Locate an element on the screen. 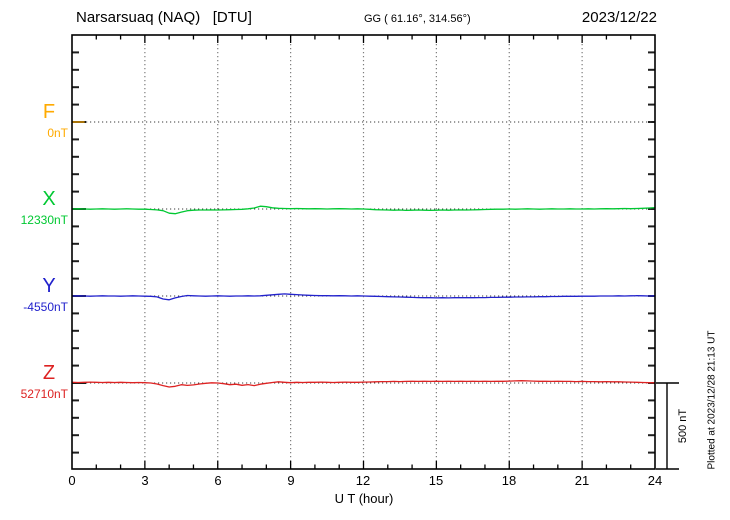 The width and height of the screenshot is (730, 520). trace-Y is located at coordinates (363, 297).